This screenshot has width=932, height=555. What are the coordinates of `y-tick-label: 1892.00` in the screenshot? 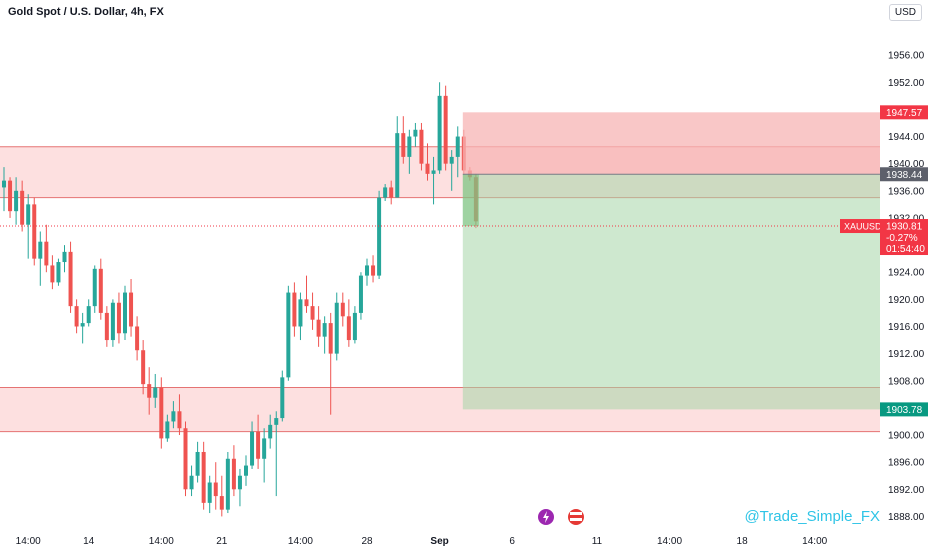 It's located at (906, 490).